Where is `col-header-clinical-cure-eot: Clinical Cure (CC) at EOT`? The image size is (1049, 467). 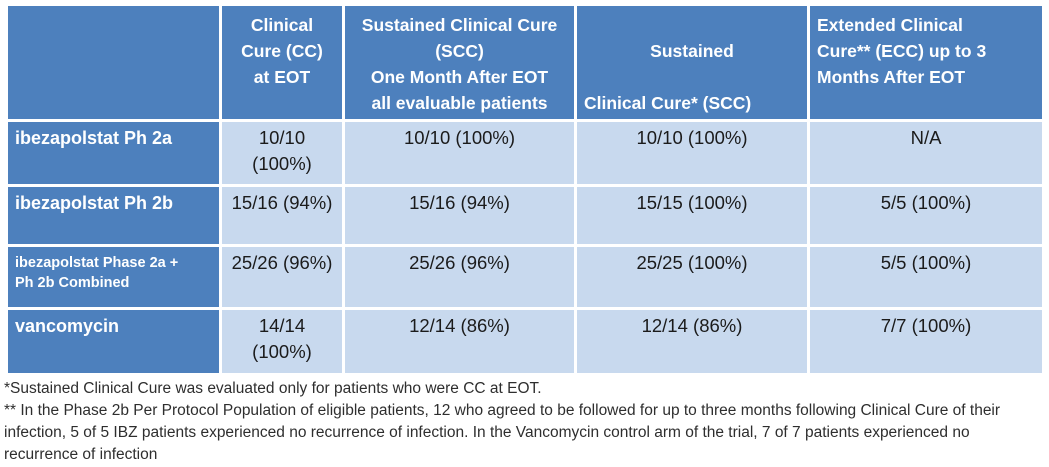 col-header-clinical-cure-eot: Clinical Cure (CC) at EOT is located at coordinates (282, 62).